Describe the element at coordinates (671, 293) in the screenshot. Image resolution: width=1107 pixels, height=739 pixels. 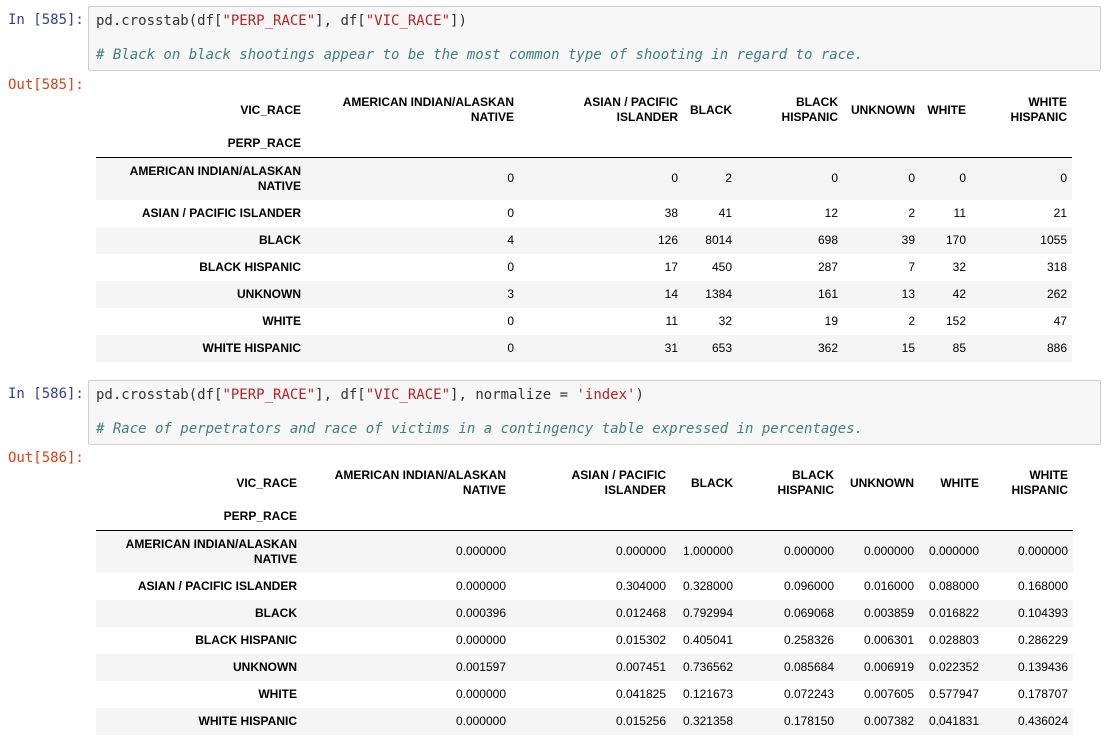
I see `table-cell: 14` at that location.